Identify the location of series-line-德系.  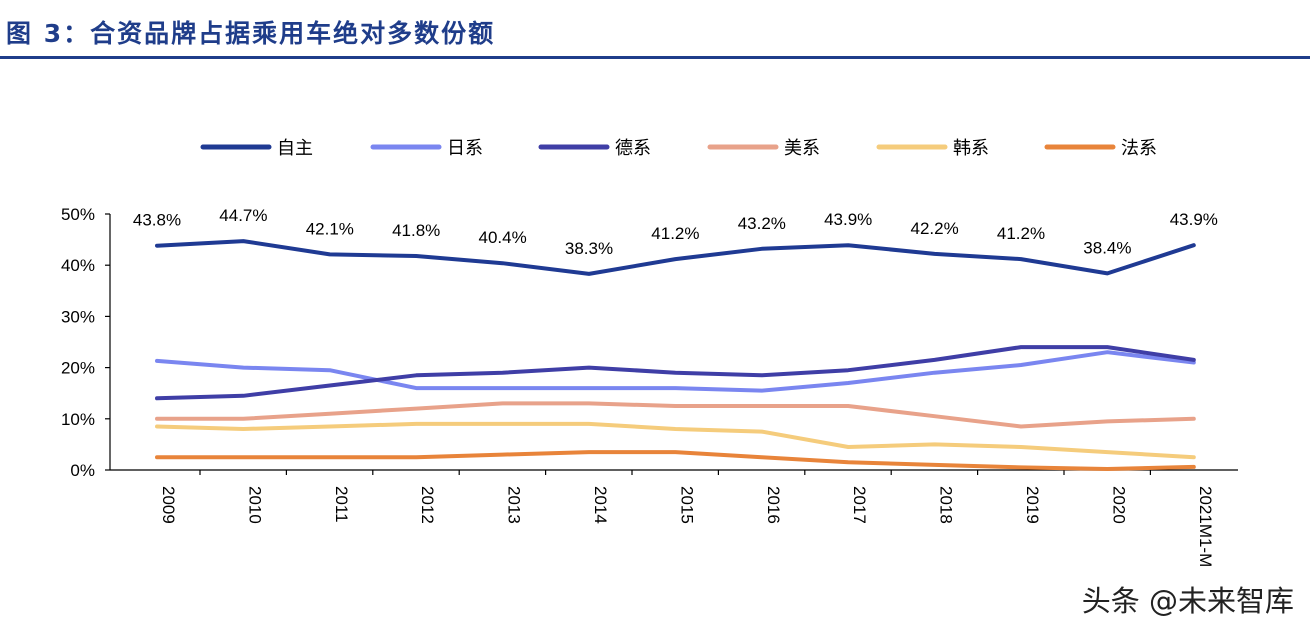
(675, 373).